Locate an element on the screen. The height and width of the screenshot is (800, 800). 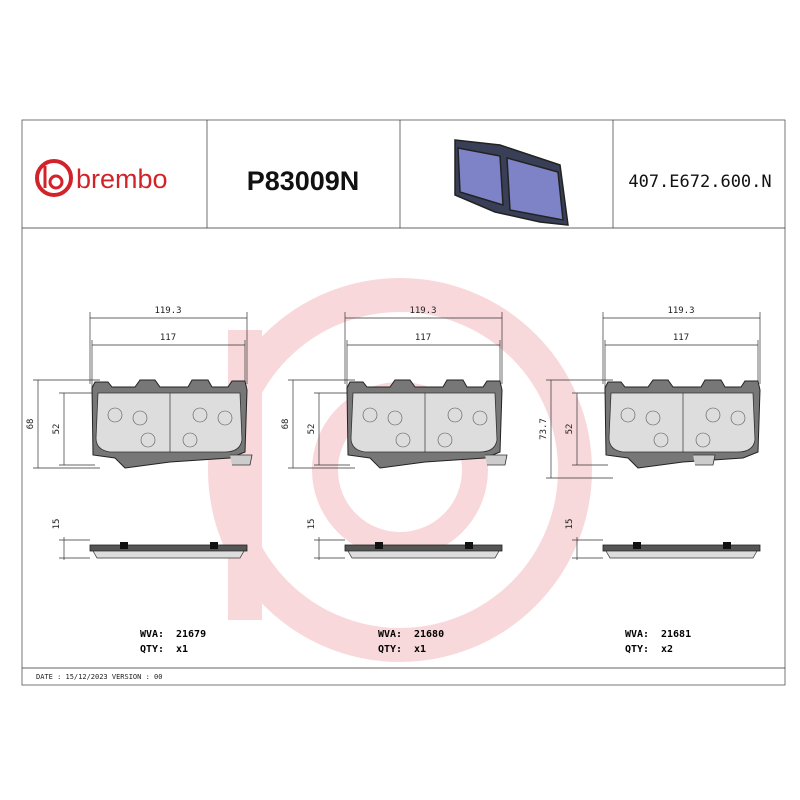
wva-number: 21679 is located at coordinates (191, 634).